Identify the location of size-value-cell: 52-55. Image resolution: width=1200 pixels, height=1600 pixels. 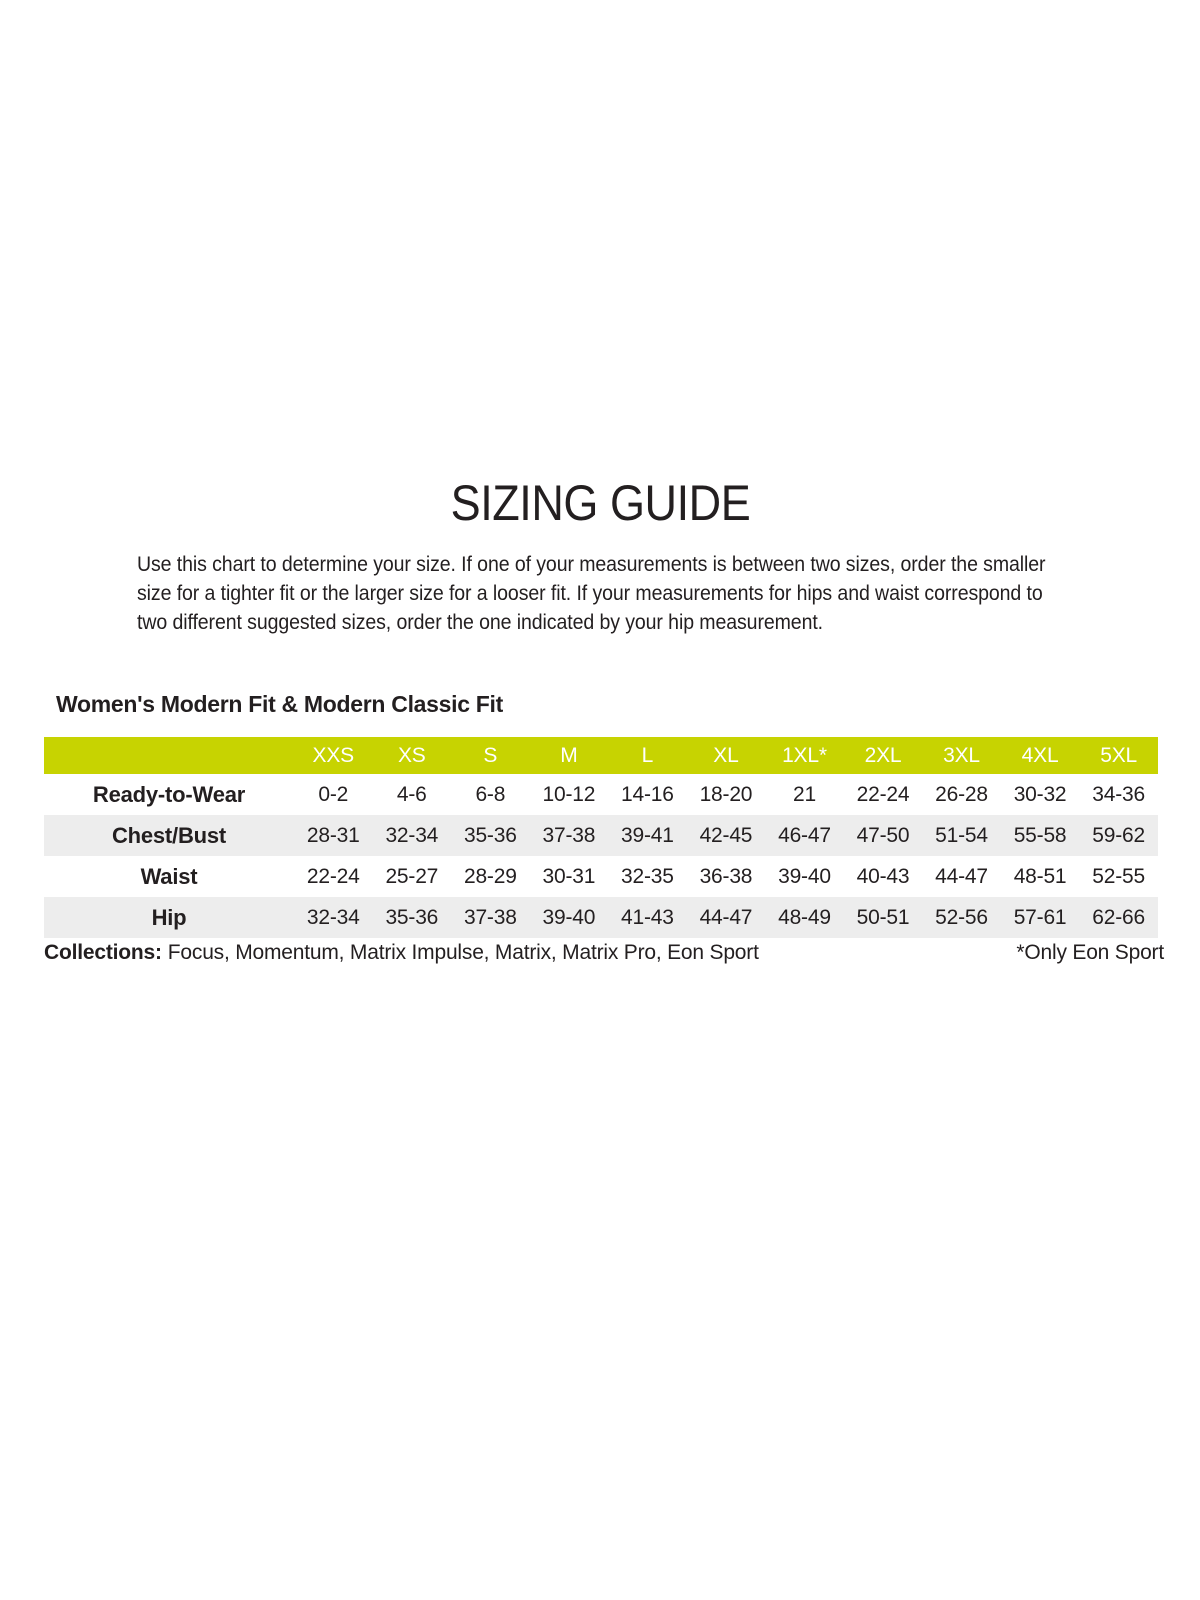
(1119, 876).